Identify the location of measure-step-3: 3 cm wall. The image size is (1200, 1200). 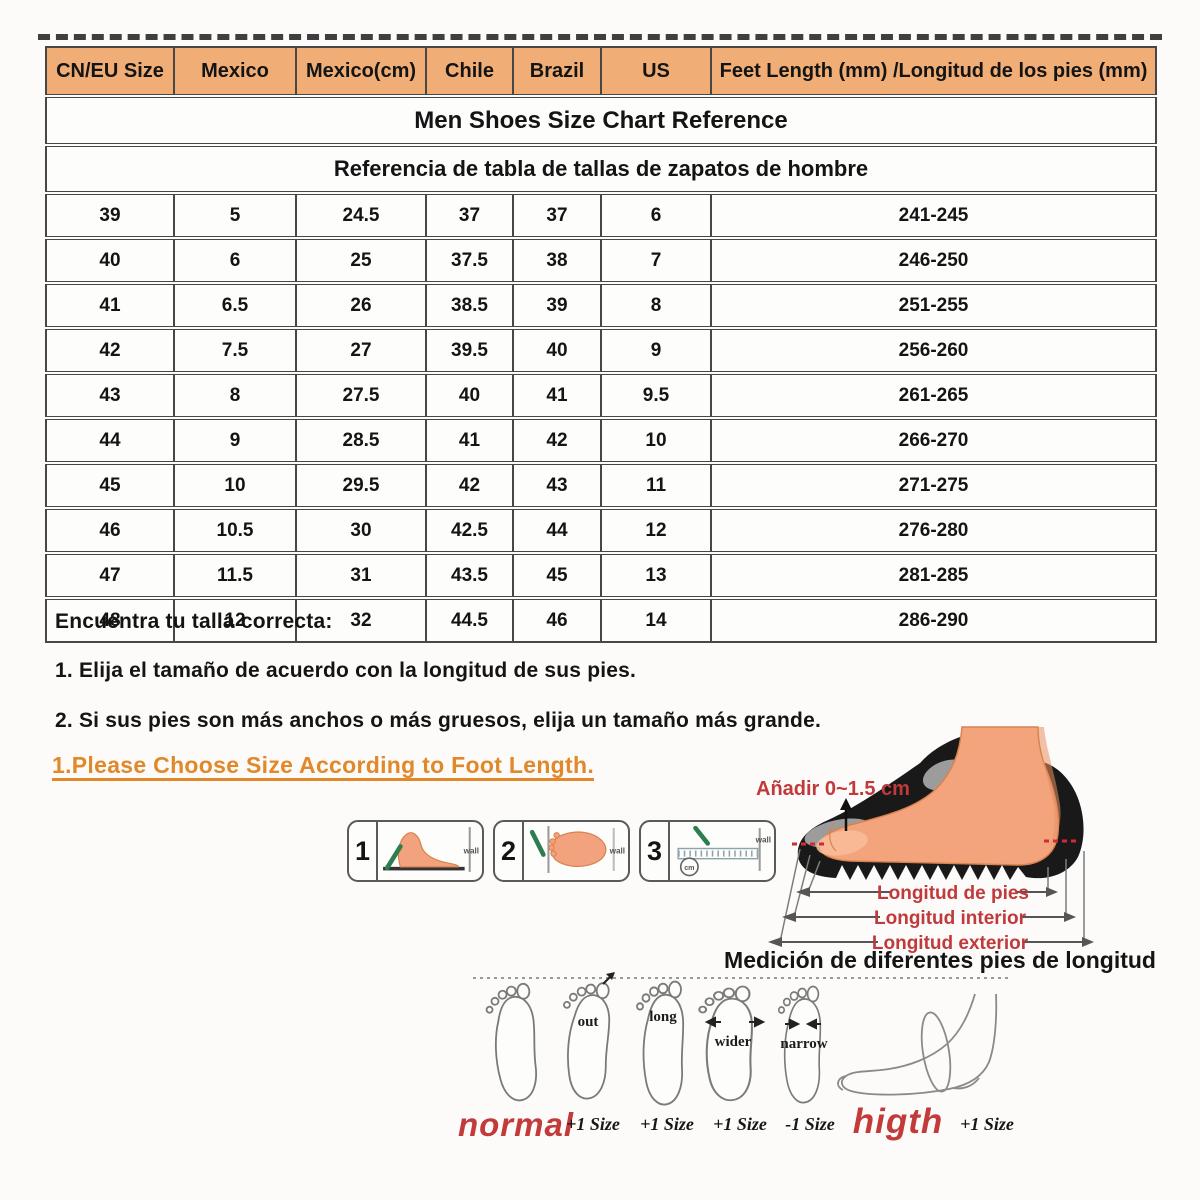
(707, 851).